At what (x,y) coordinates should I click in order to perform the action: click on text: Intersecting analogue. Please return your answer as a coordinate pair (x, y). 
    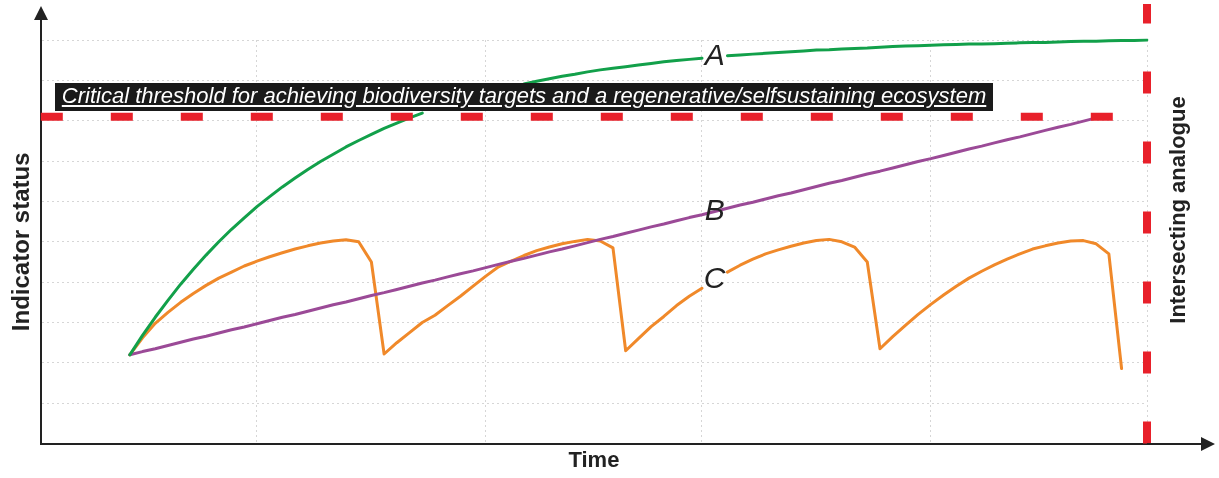
    Looking at the image, I should click on (1178, 210).